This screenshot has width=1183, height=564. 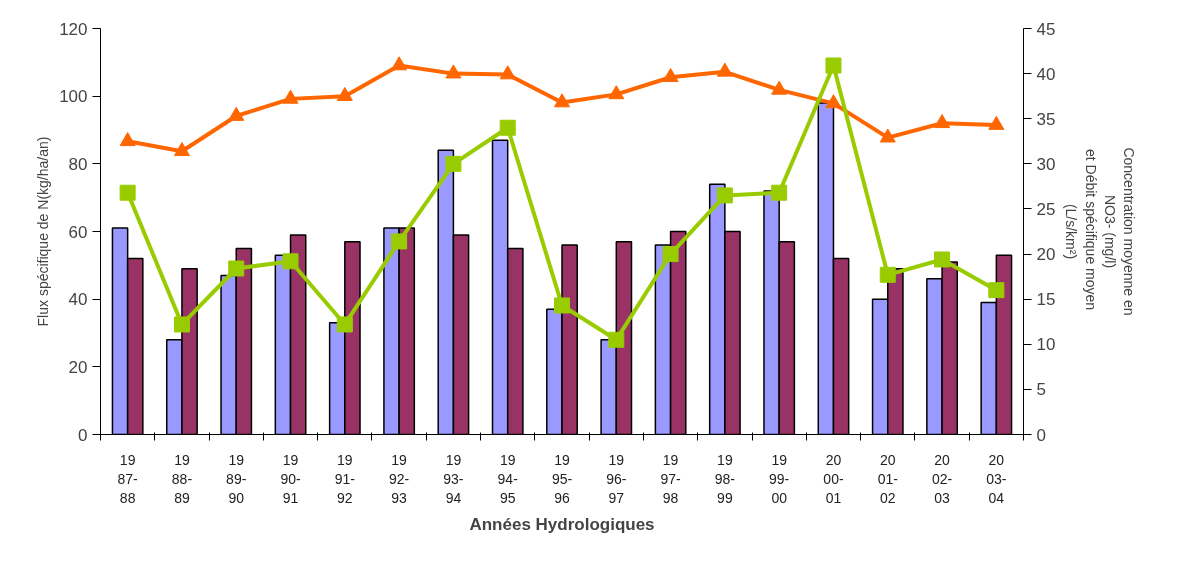 What do you see at coordinates (1100, 231) in the screenshot?
I see `y2-axis-title: Concentration moyenne en NO3- (mg/l) et Débit spécifique moyen (L/s/km²)` at bounding box center [1100, 231].